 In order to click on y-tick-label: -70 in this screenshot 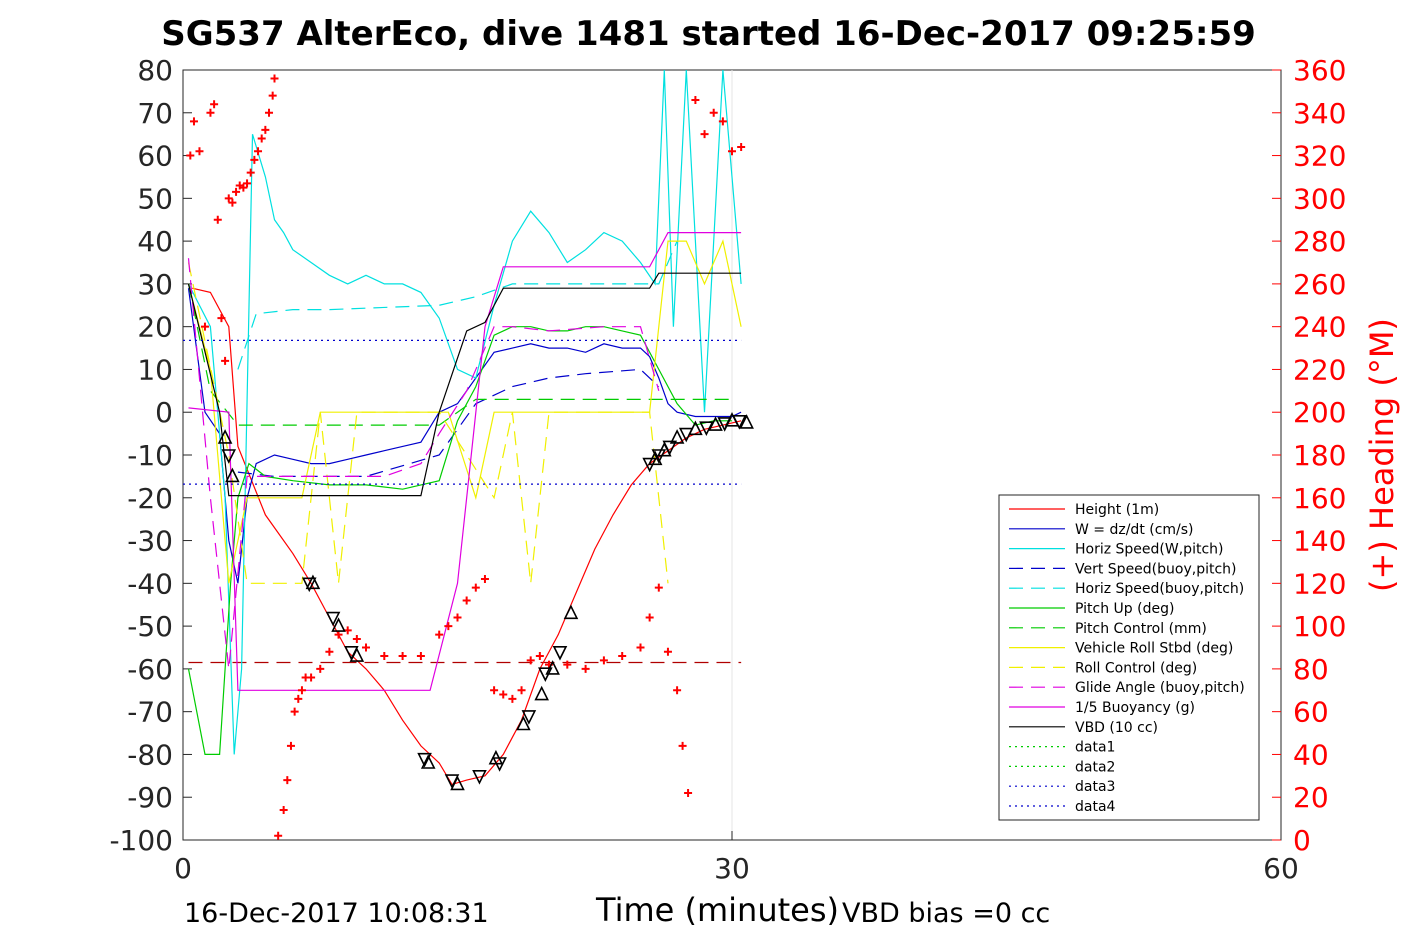, I will do `click(150, 712)`.